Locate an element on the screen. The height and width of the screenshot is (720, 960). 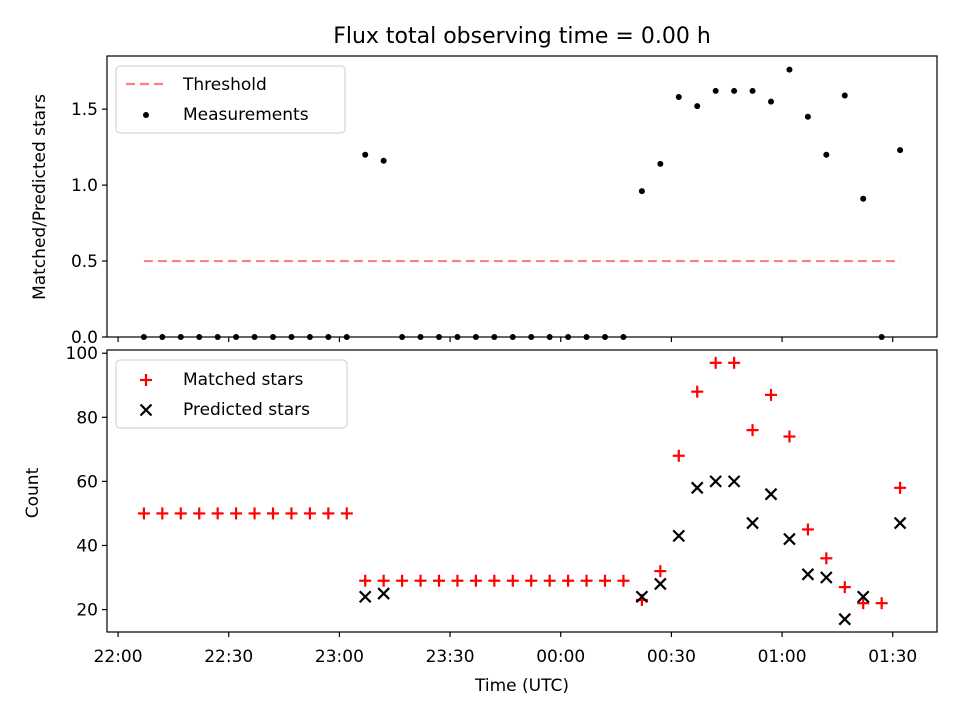
bottom-x-tick-label: 22:30 is located at coordinates (228, 657).